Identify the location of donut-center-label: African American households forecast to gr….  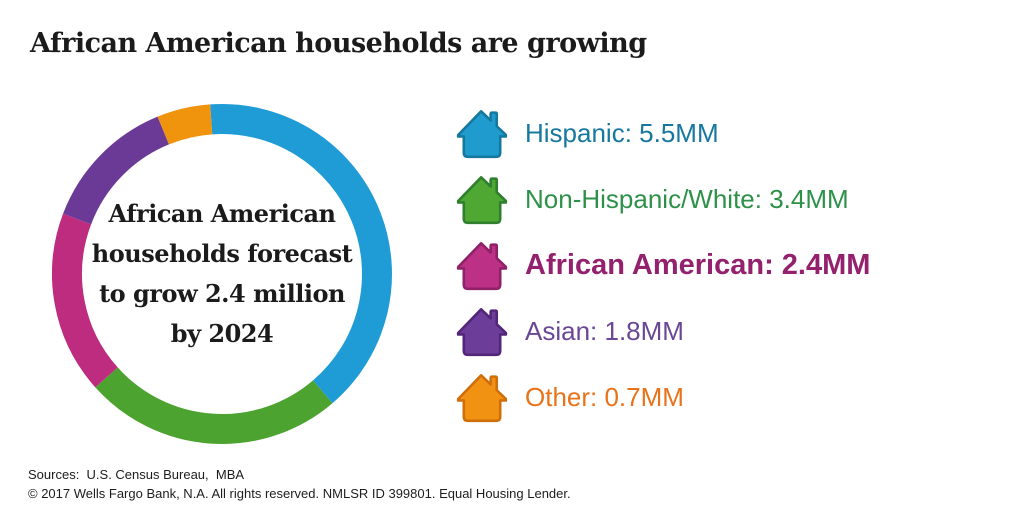
(222, 274).